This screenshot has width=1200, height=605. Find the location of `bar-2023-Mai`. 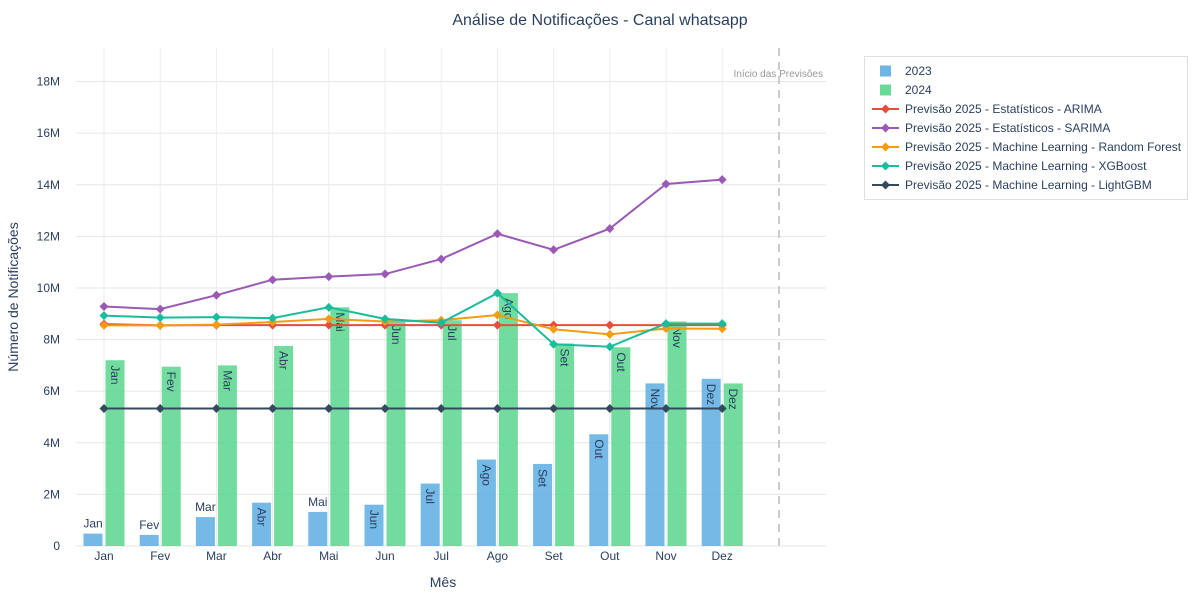

bar-2023-Mai is located at coordinates (318, 528).